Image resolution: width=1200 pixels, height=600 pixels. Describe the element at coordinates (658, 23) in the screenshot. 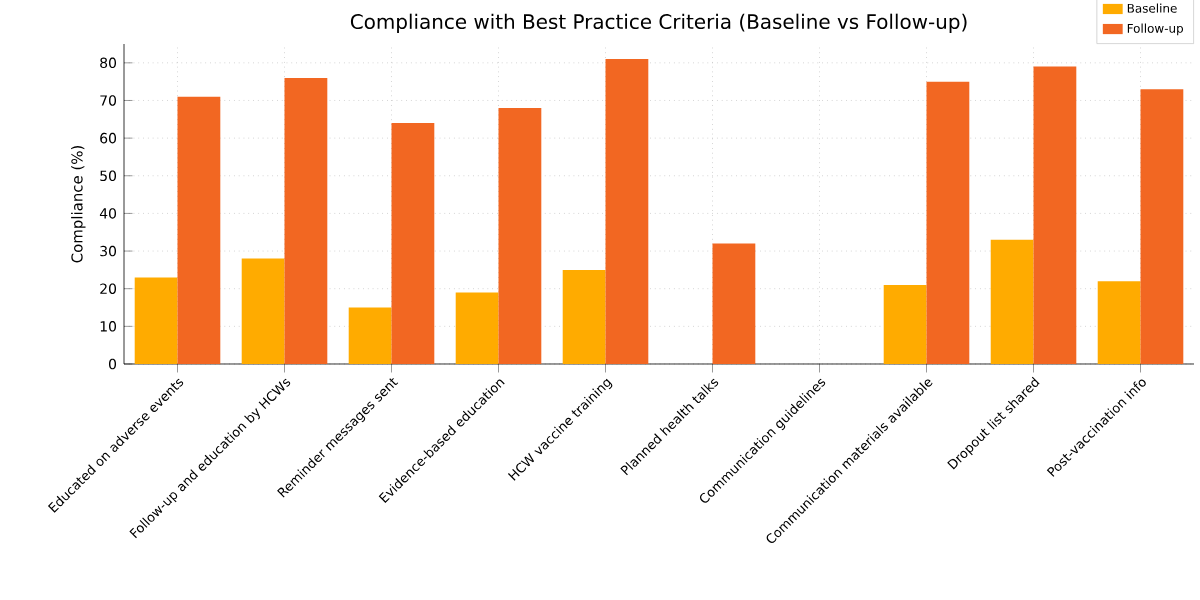

I see `chart-title: Compliance with Best Practice Criteria (Baseline vs Follow-up)` at that location.